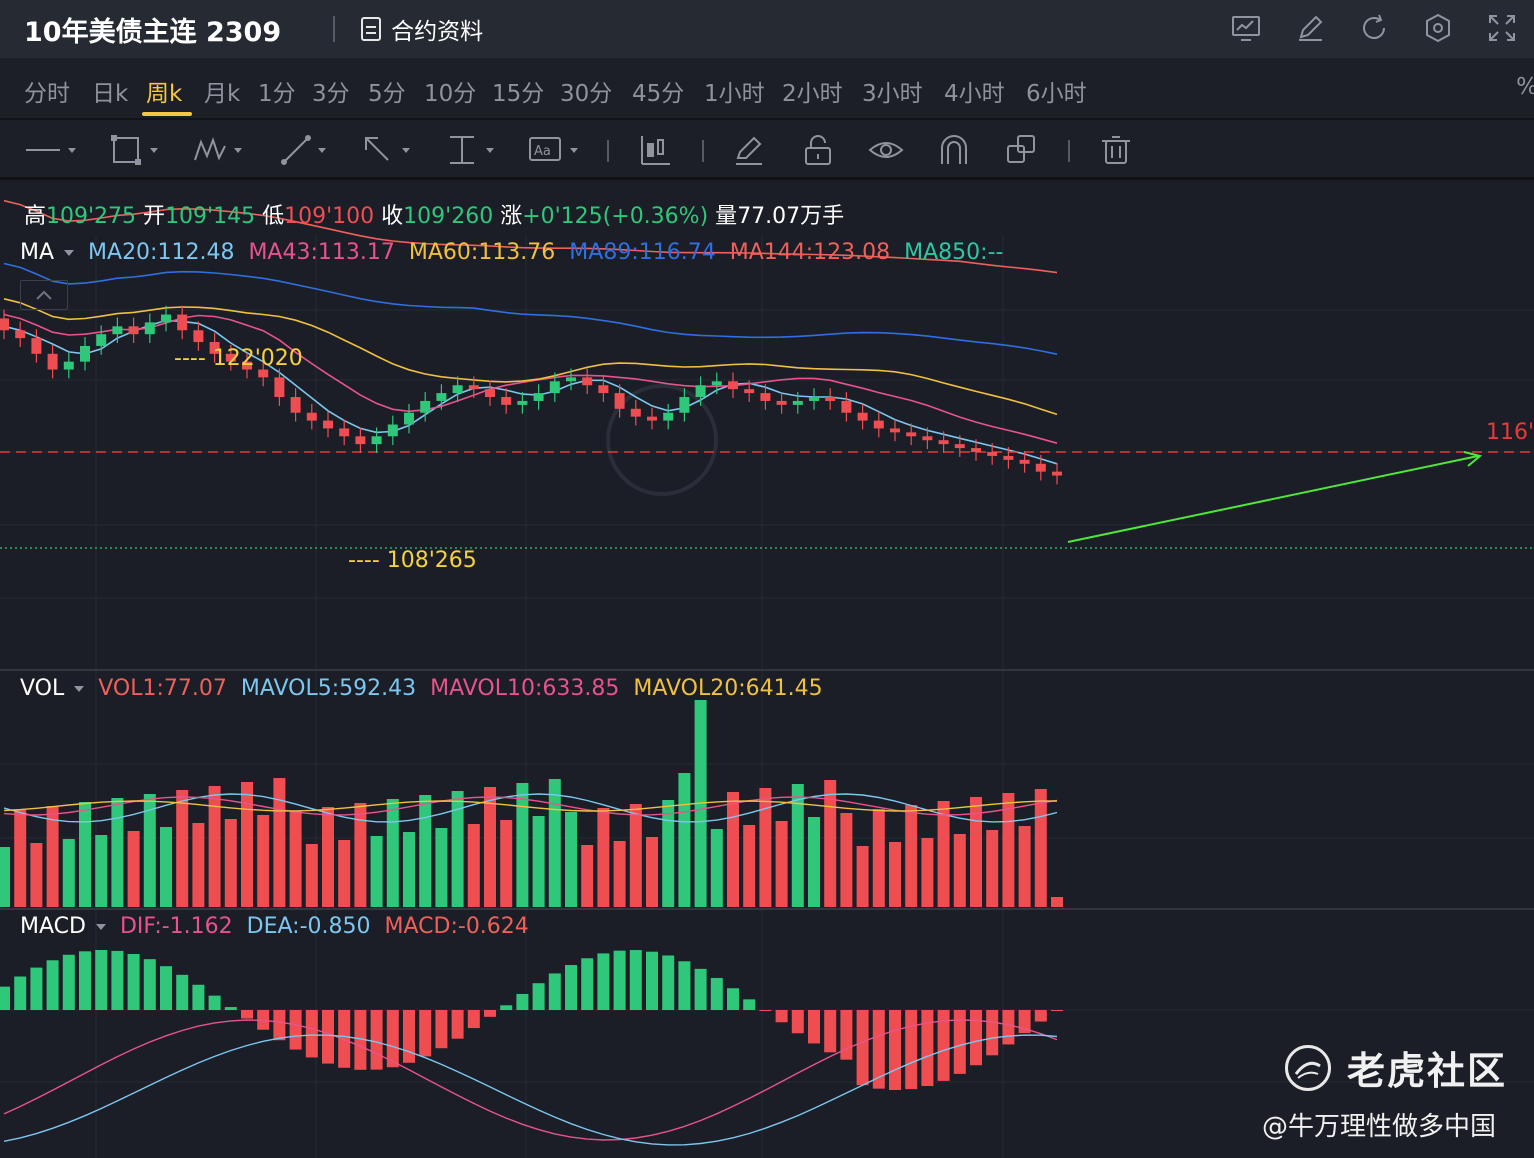  Describe the element at coordinates (810, 252) in the screenshot. I see `ma-legend-item-4: MA144:123.08` at that location.